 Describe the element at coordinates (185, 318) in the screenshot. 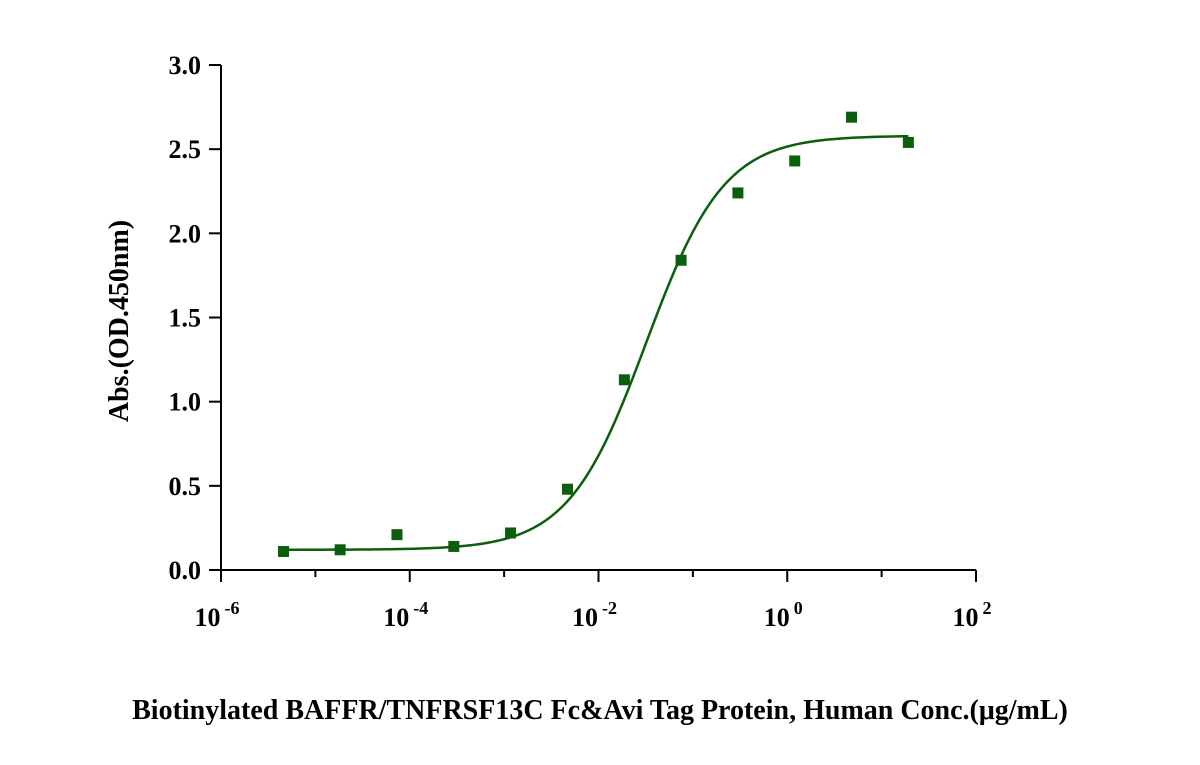

I see `y-tick-label: 1.5` at that location.